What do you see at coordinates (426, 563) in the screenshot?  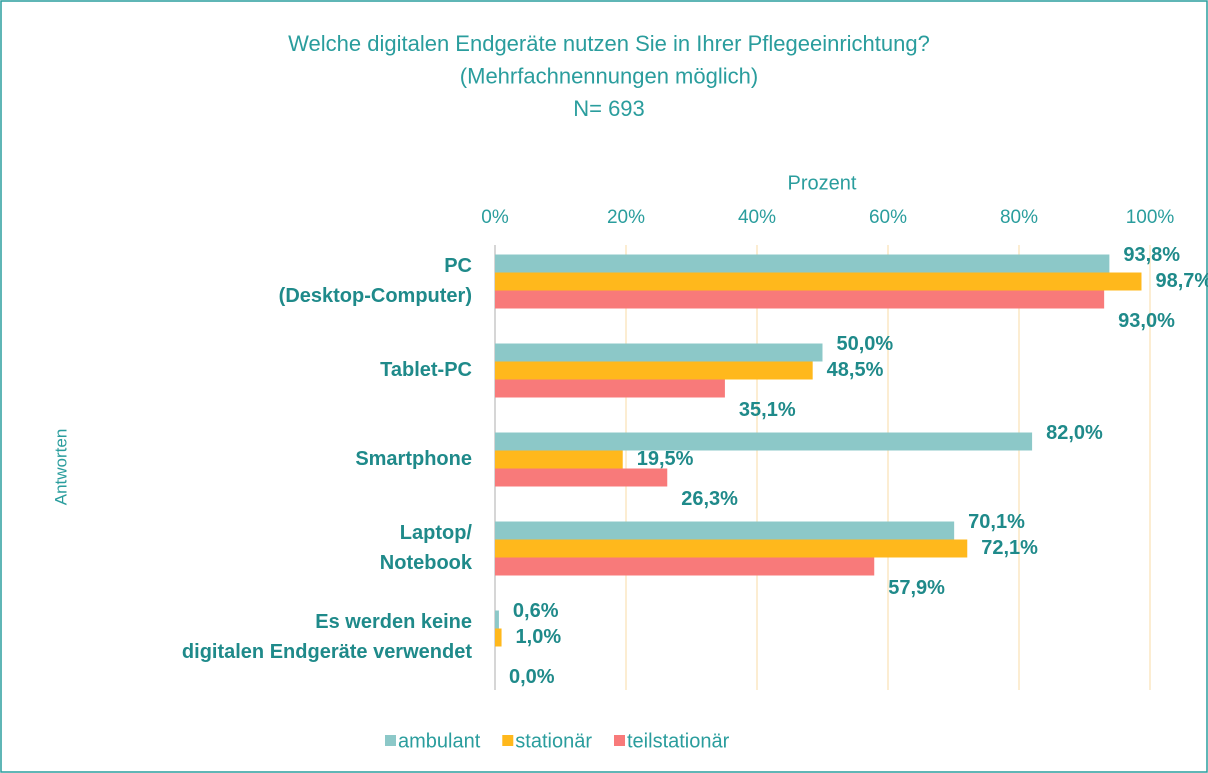 I see `y-tick-label: Notebook` at bounding box center [426, 563].